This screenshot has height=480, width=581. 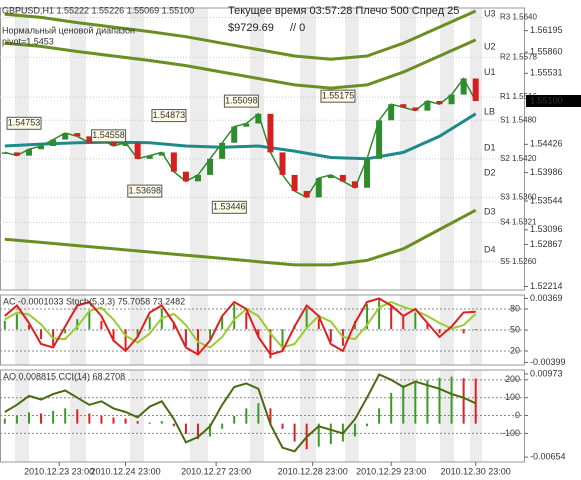 I want to click on balance: $9729.69, so click(x=251, y=28).